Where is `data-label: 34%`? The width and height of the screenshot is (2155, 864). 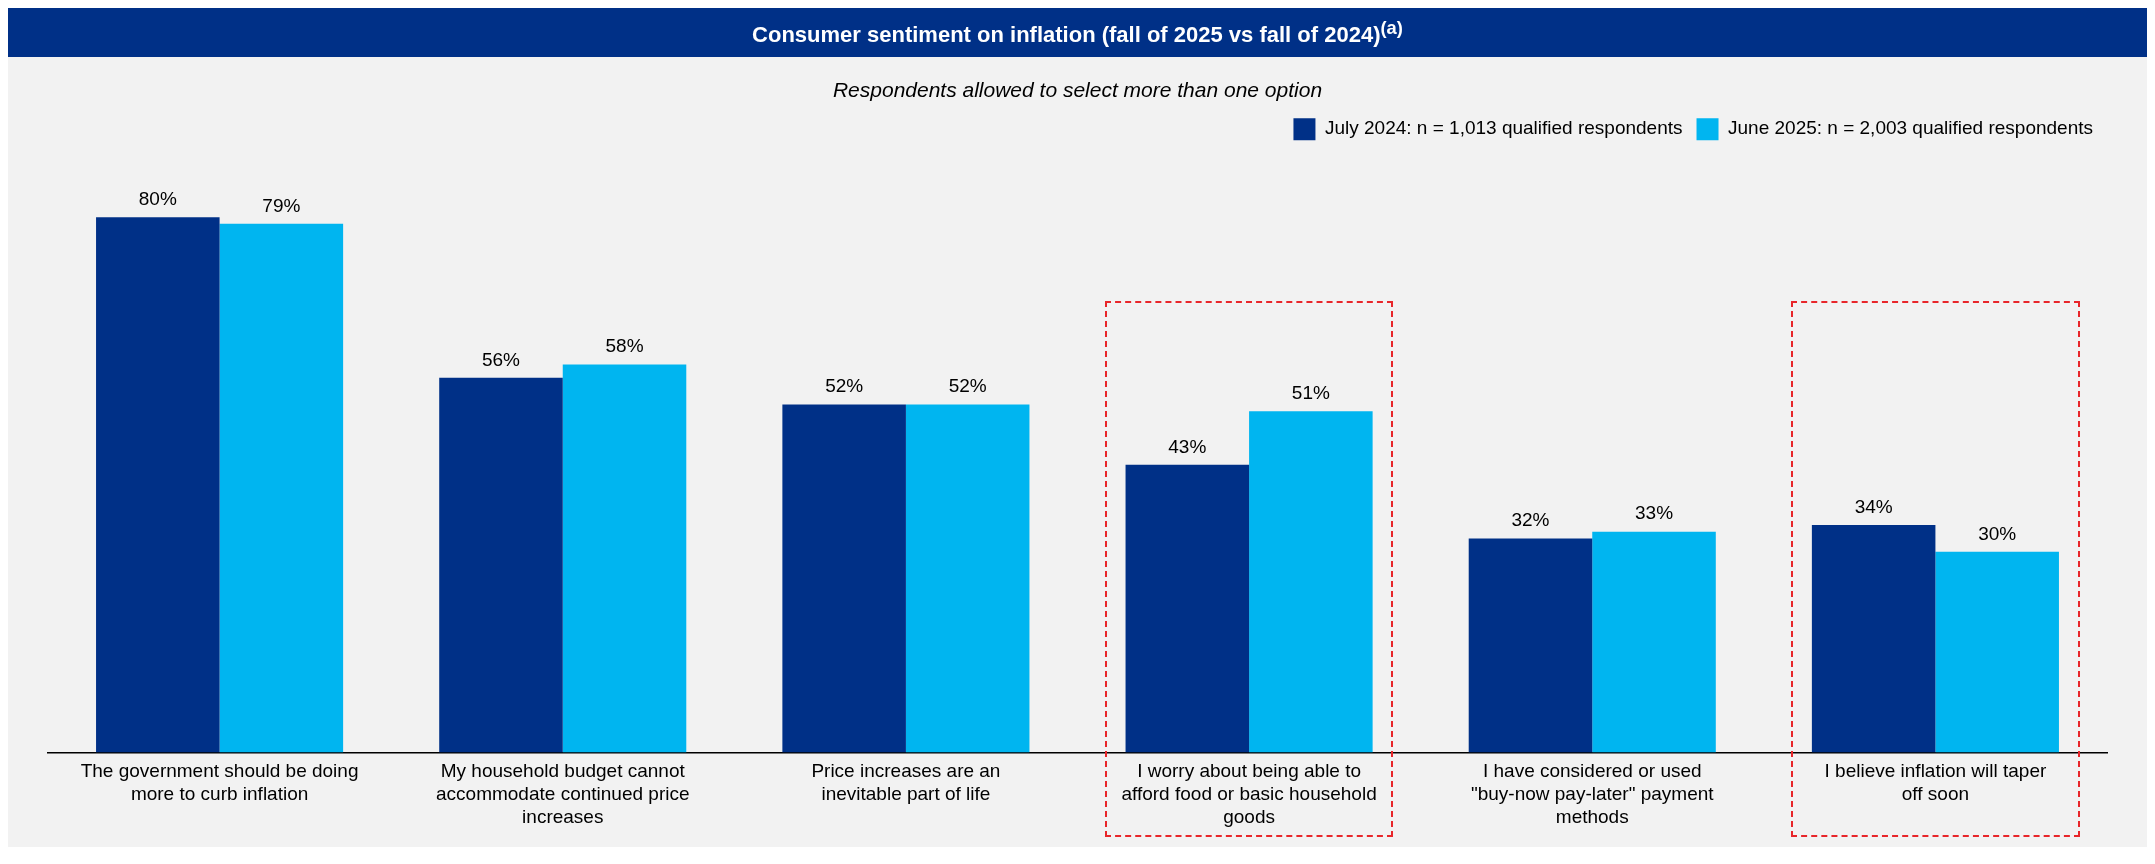 data-label: 34% is located at coordinates (1873, 507).